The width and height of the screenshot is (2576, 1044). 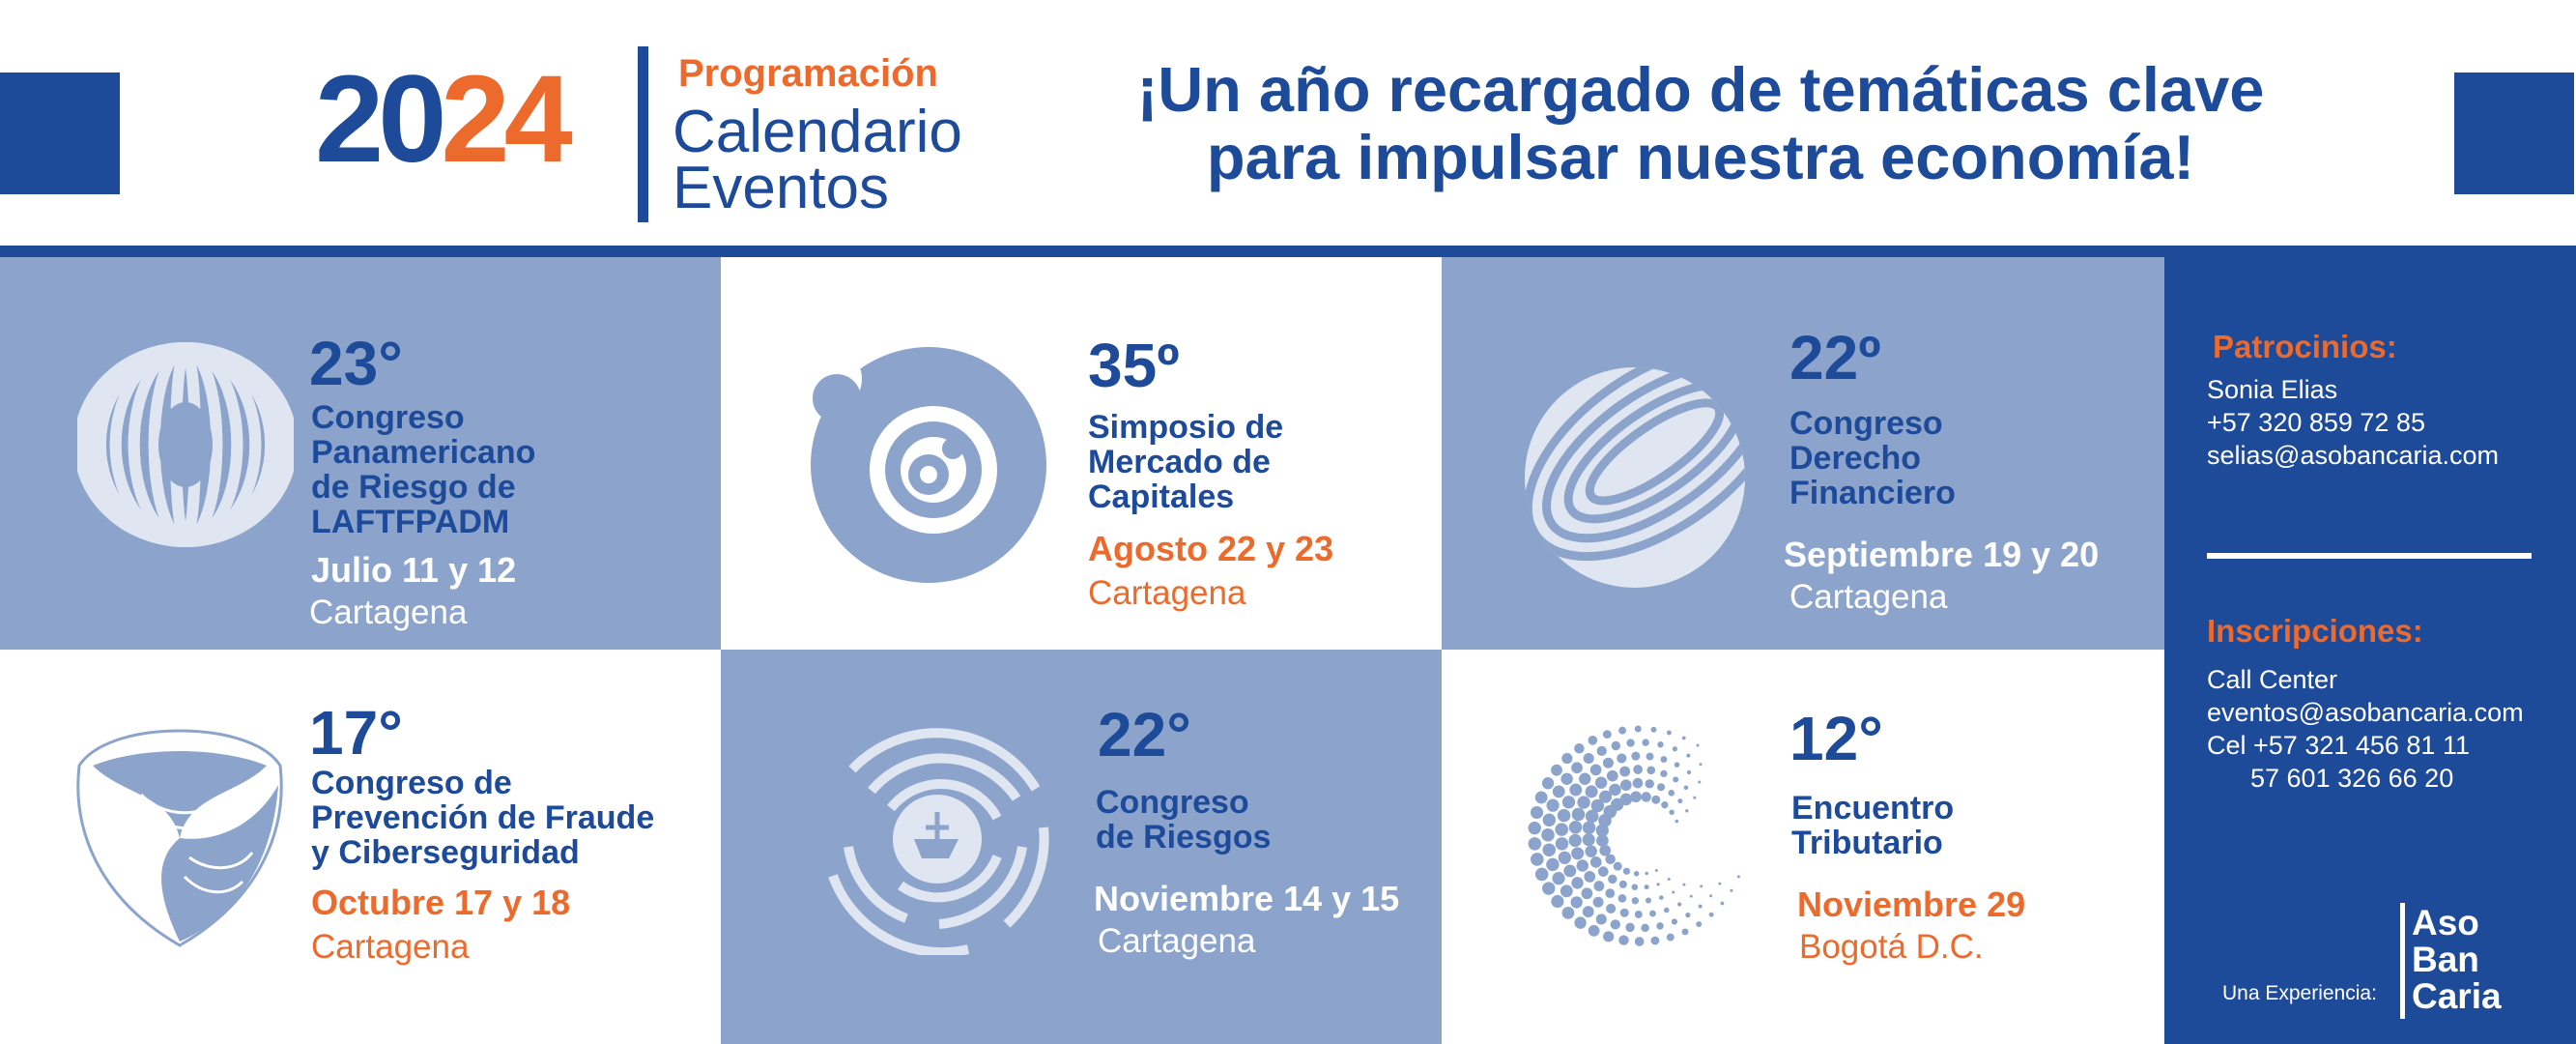 What do you see at coordinates (1145, 735) in the screenshot?
I see `event-number: 22°` at bounding box center [1145, 735].